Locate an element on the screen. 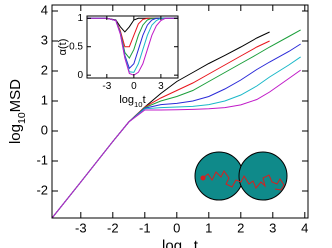 This screenshot has height=248, width=332. sphere is located at coordinates (263, 176).